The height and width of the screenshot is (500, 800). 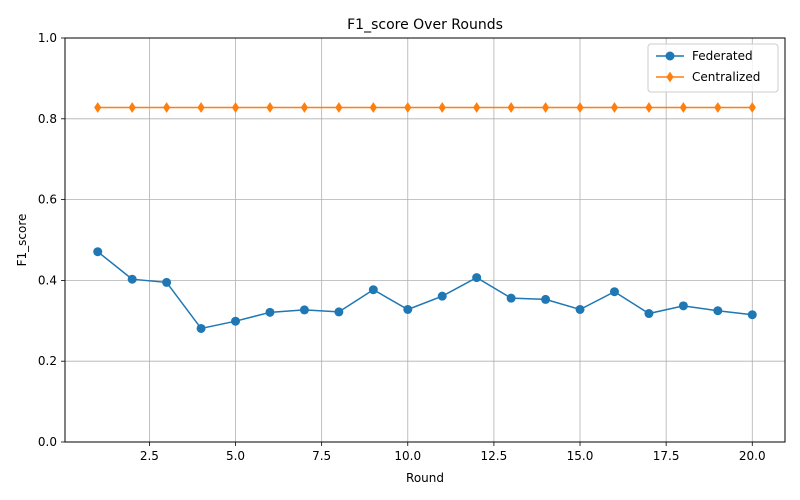 What do you see at coordinates (47, 280) in the screenshot?
I see `y-tick-label: 0.4` at bounding box center [47, 280].